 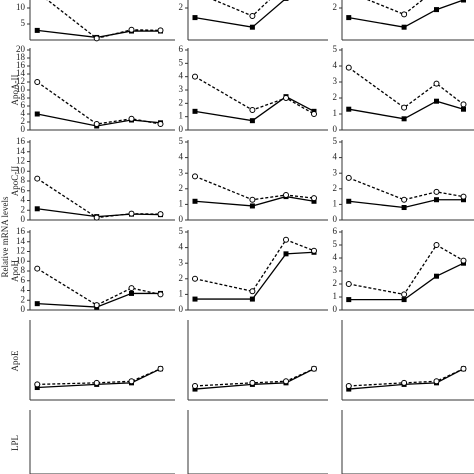 I want to click on row-label: ApoH, so click(x=15, y=271).